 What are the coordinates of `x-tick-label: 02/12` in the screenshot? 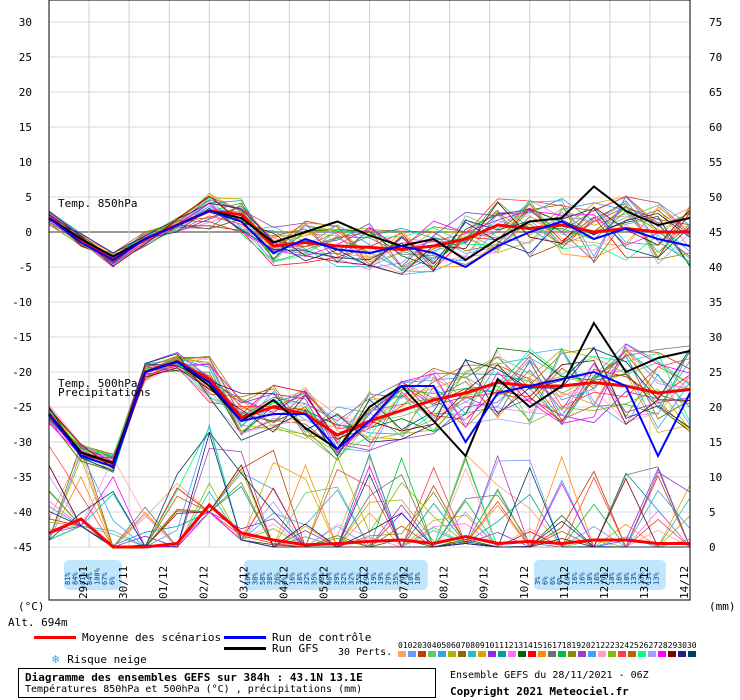 It's located at (203, 582).